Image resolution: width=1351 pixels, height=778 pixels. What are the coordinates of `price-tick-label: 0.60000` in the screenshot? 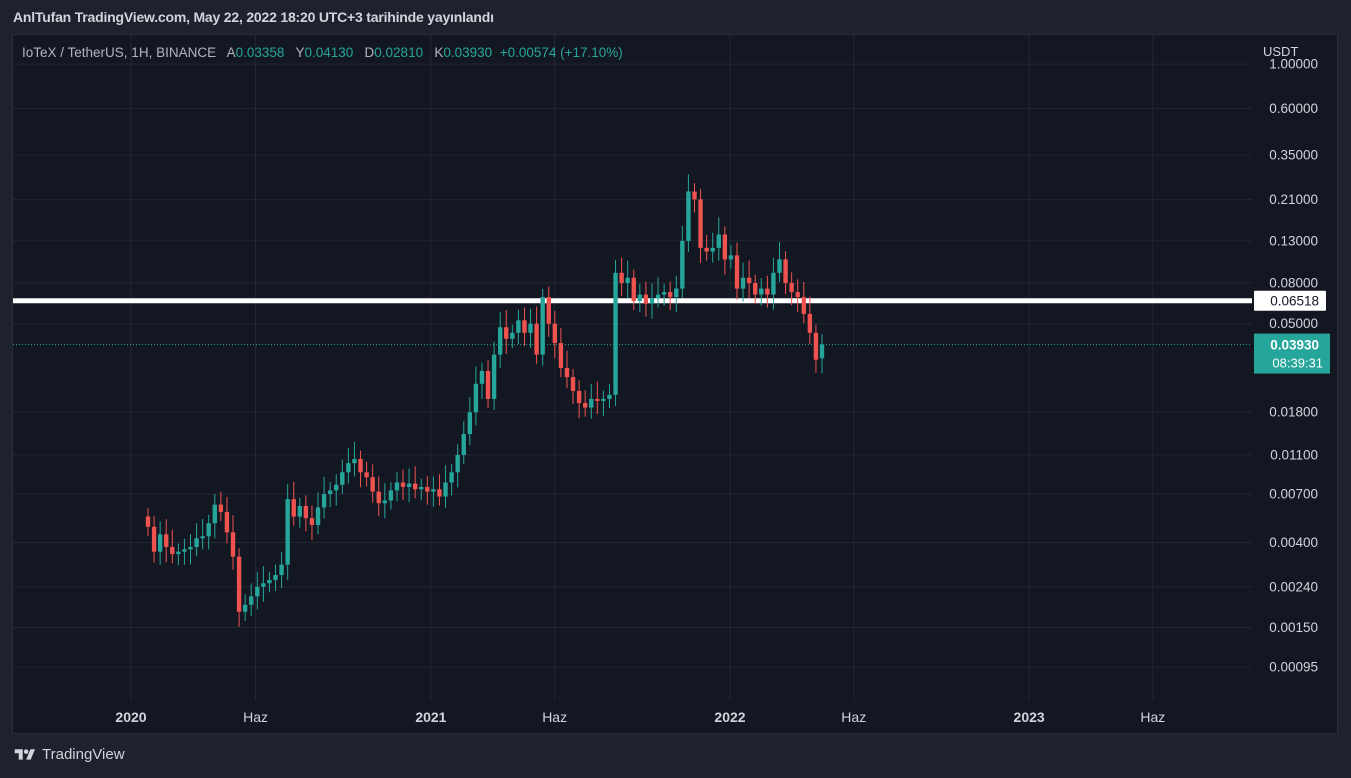 It's located at (1293, 108).